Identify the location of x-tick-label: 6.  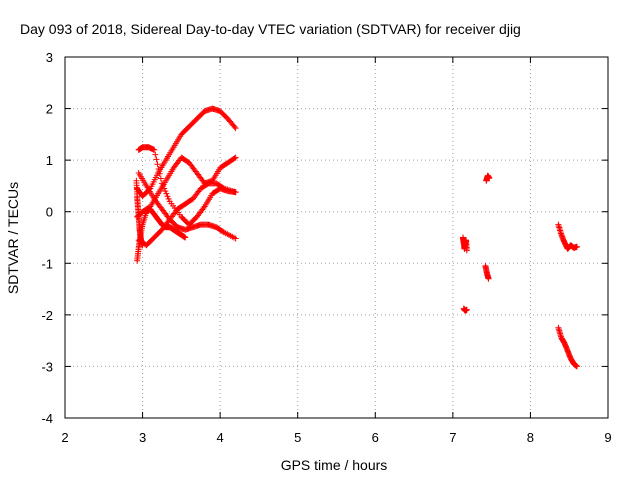
(375, 437).